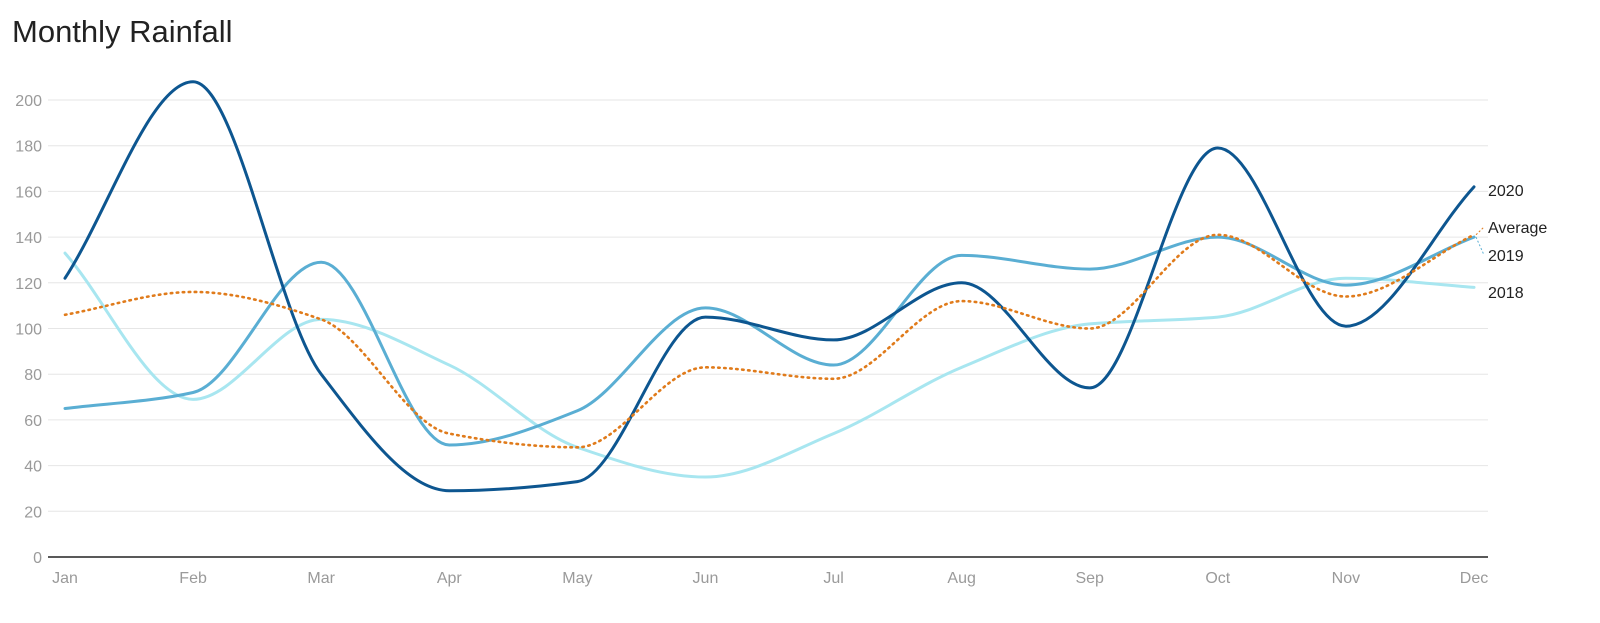  Describe the element at coordinates (1517, 228) in the screenshot. I see `series-label-average: Average` at that location.